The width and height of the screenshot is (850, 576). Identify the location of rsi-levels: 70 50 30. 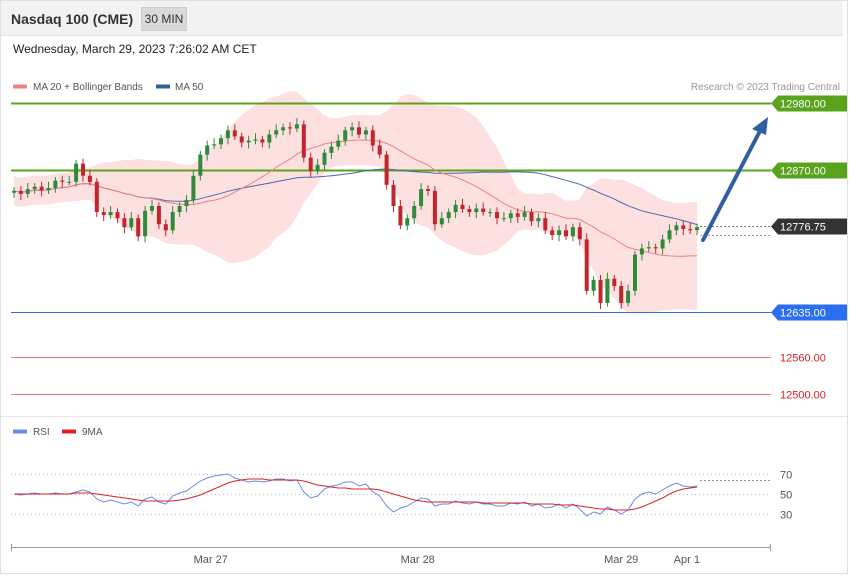
(401, 496).